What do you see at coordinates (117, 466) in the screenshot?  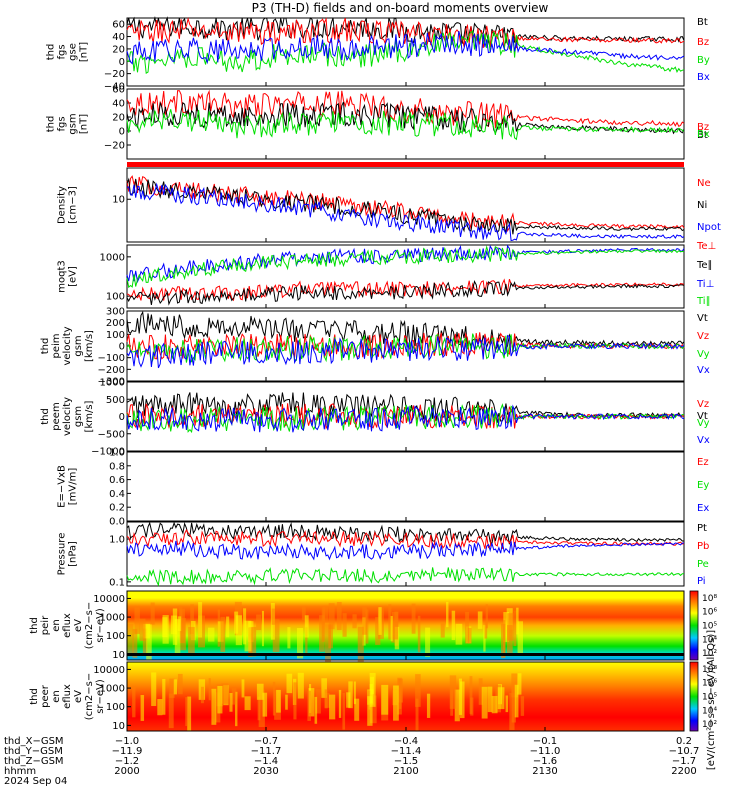 I see `y-tick-label: 0.8` at bounding box center [117, 466].